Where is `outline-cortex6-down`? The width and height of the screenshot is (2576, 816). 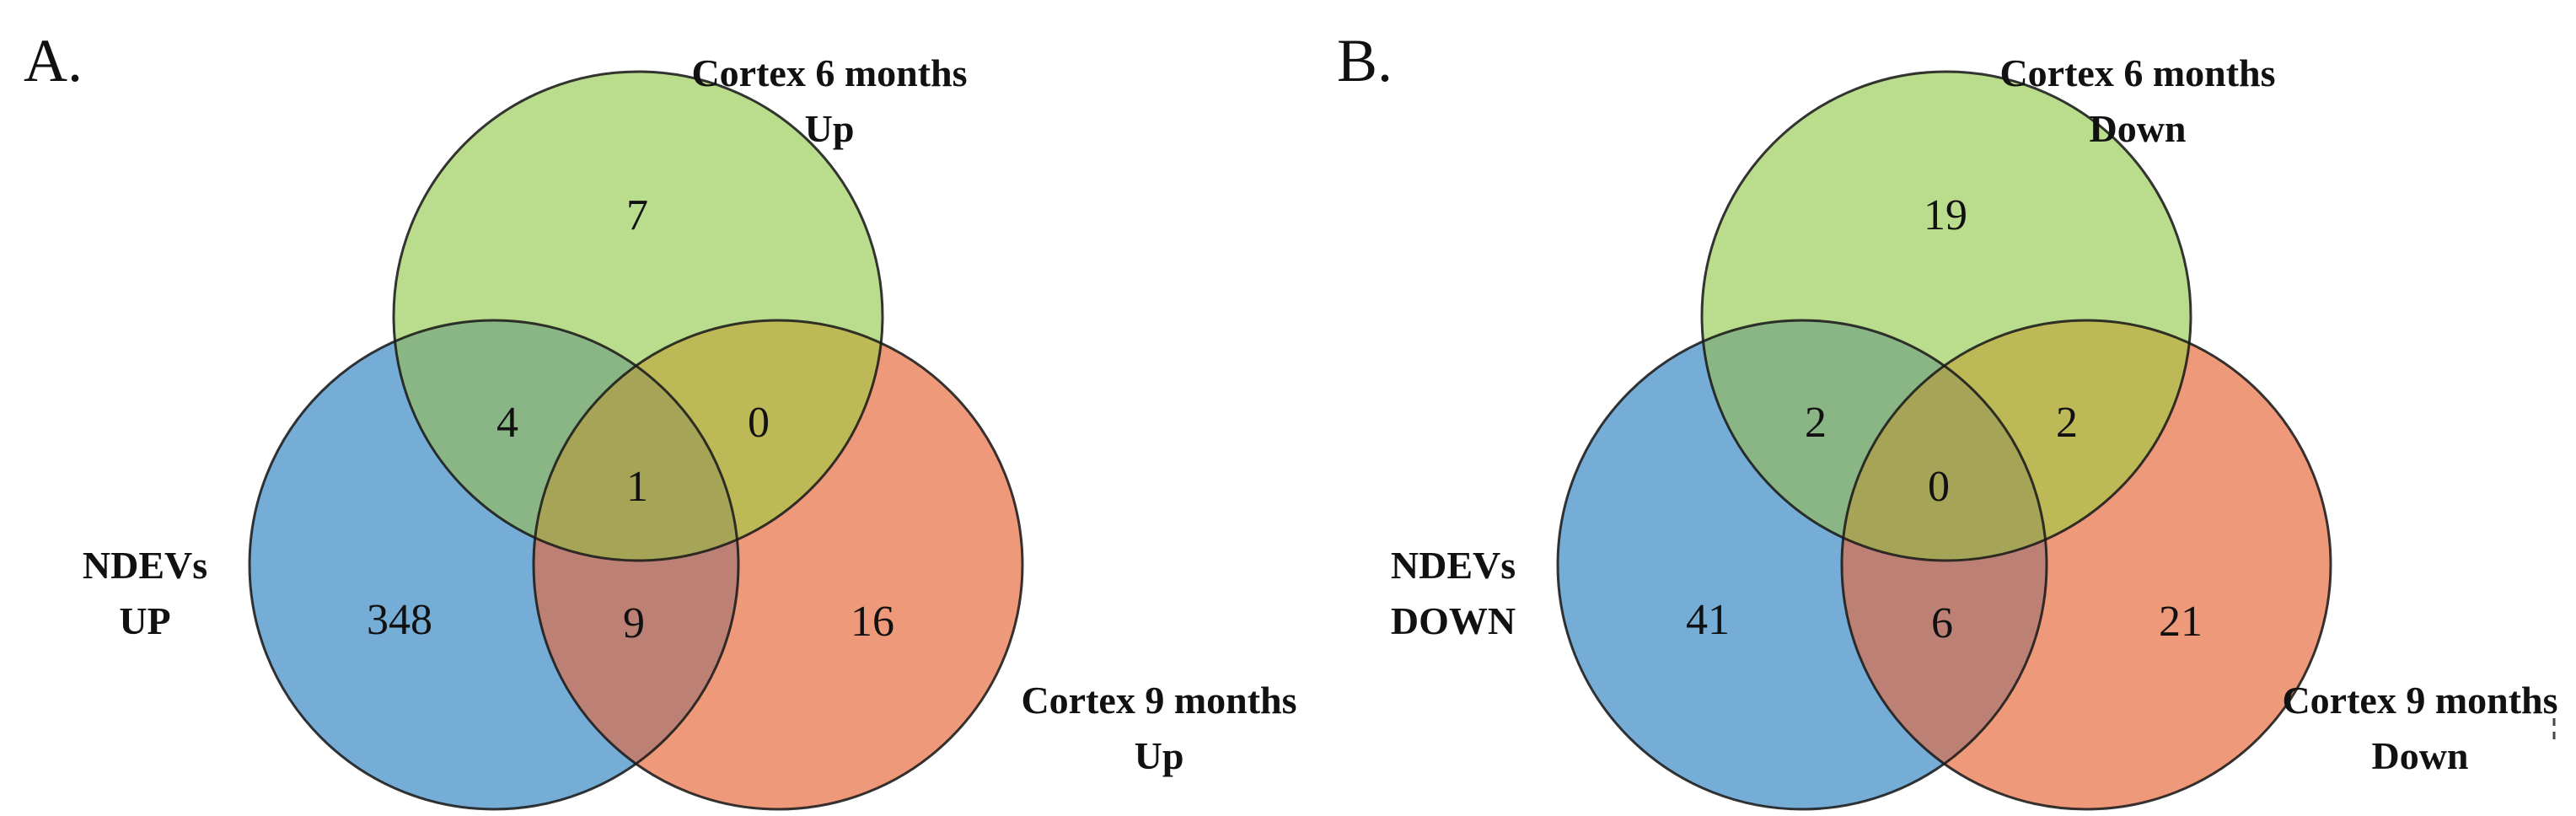 outline-cortex6-down is located at coordinates (1946, 316).